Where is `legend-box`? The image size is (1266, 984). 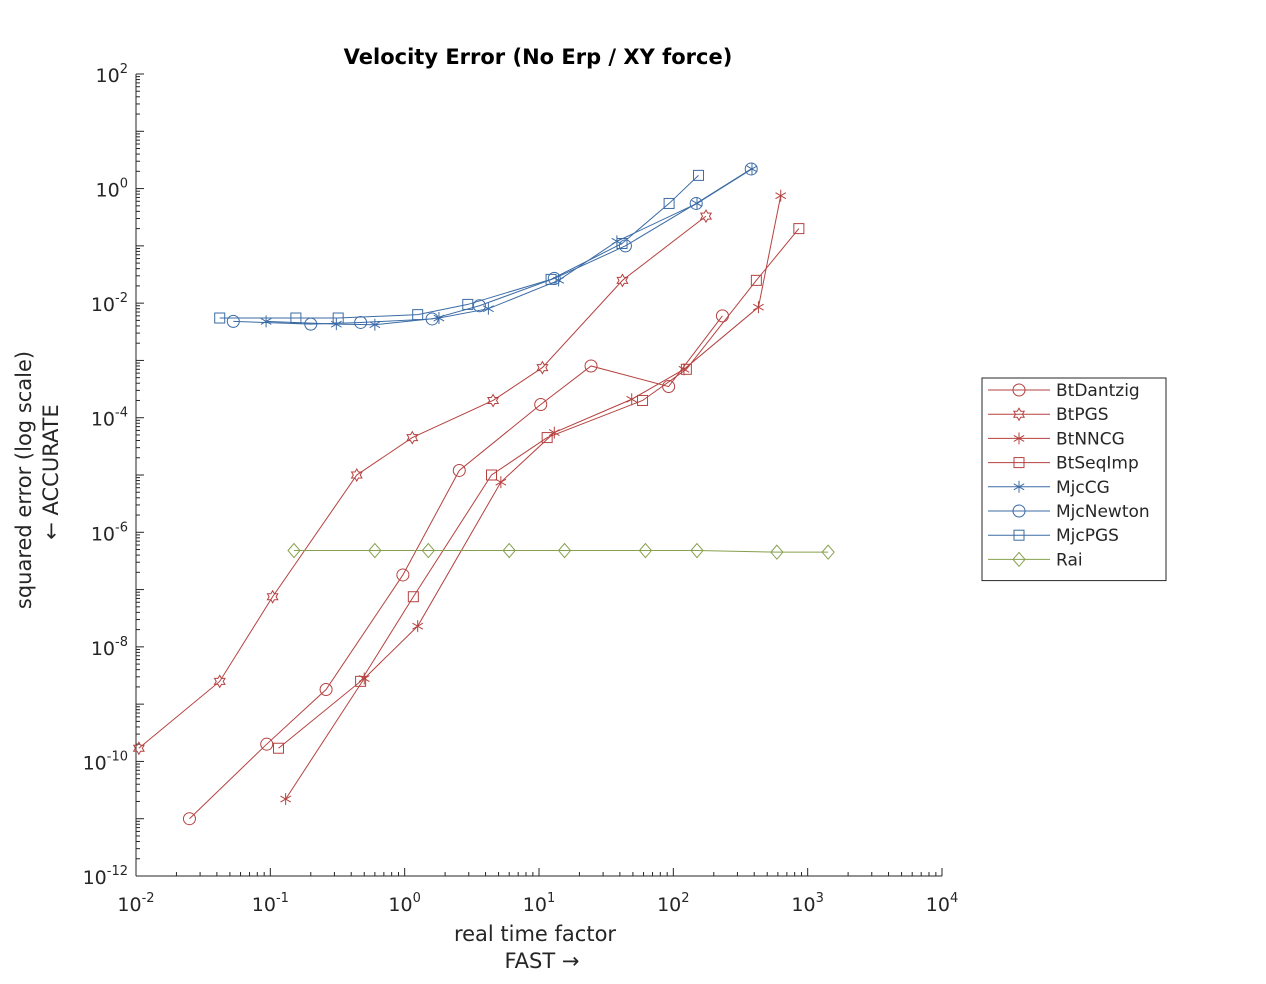
legend-box is located at coordinates (1074, 479).